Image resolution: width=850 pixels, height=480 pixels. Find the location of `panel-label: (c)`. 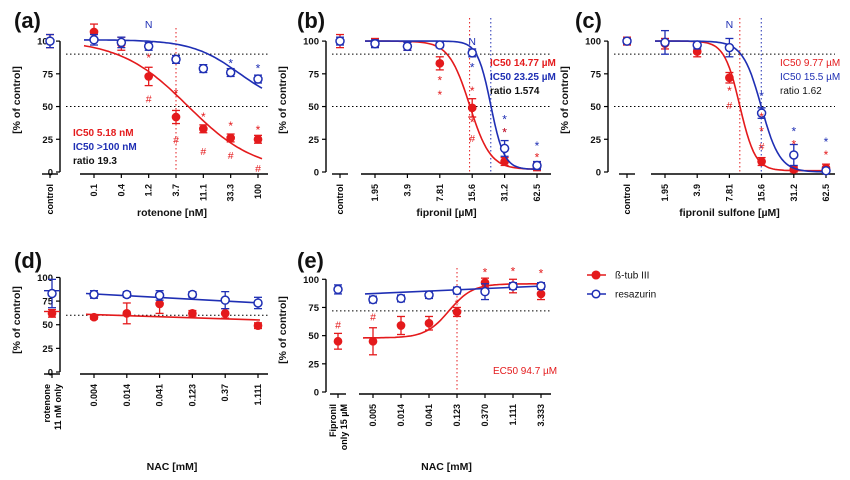

panel-label: (c) is located at coordinates (588, 20).